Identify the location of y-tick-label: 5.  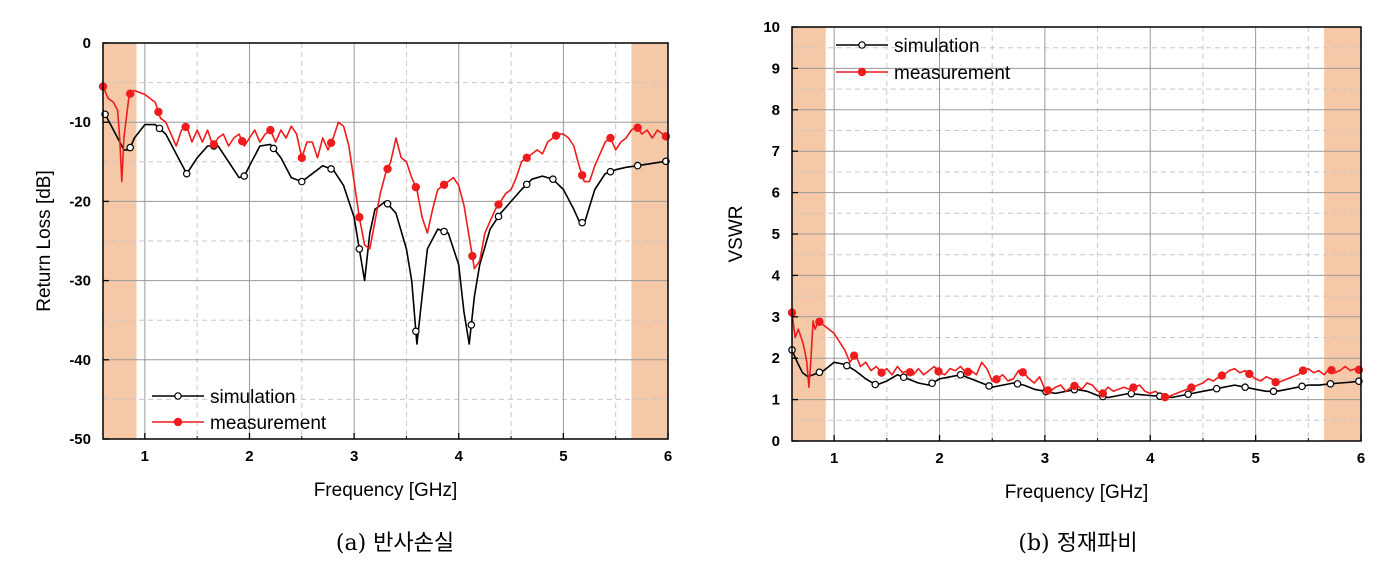
(776, 234).